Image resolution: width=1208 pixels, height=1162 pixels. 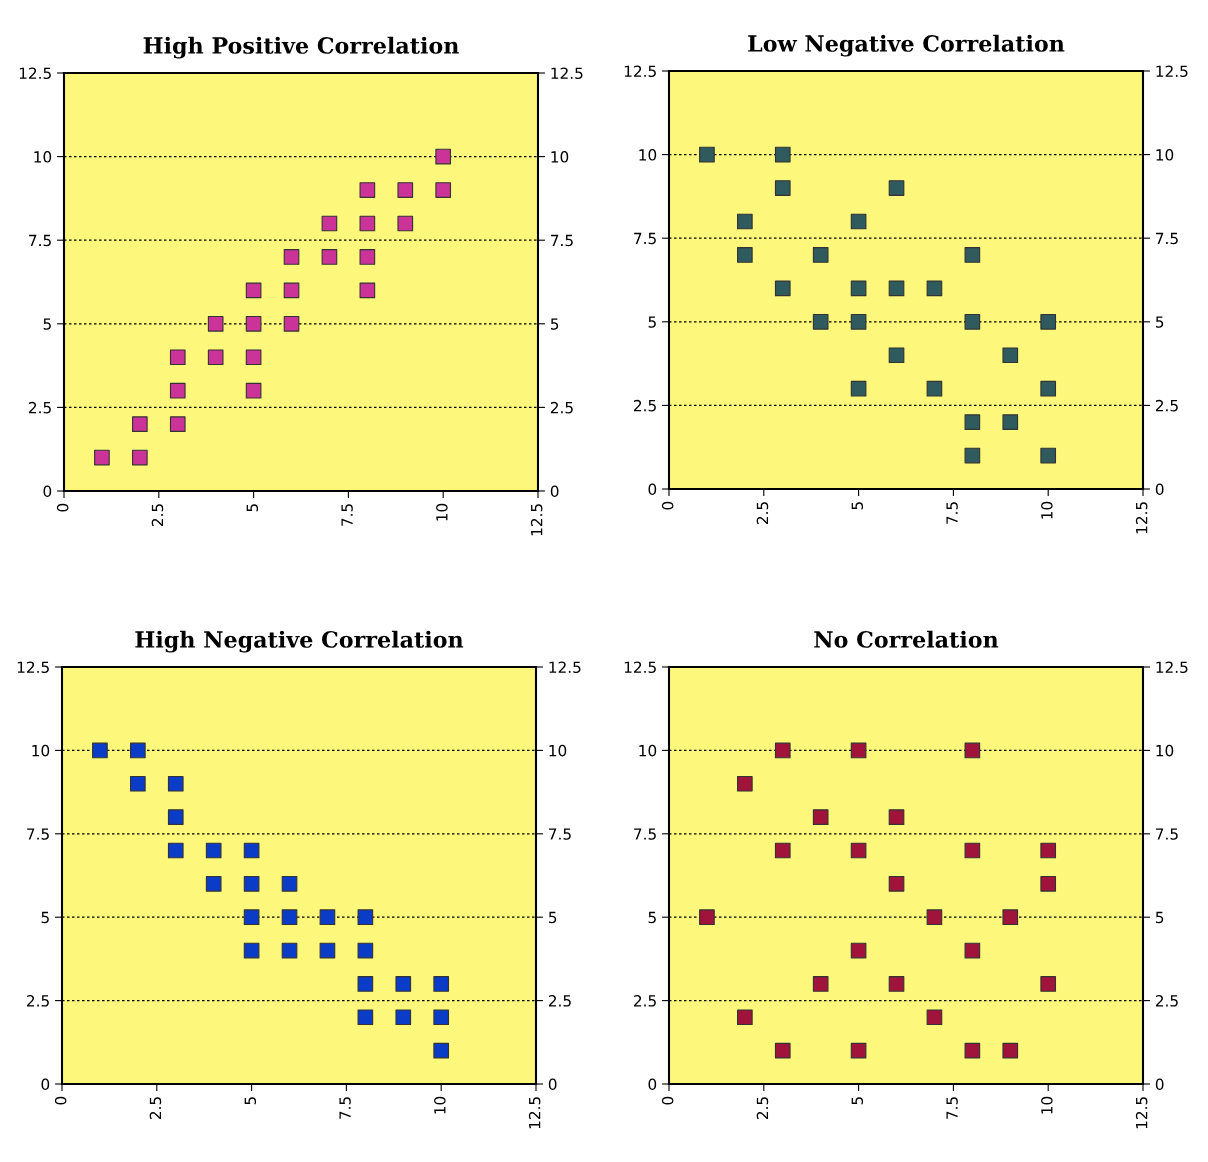 I want to click on y-tick-label: 2.5, so click(x=38, y=1001).